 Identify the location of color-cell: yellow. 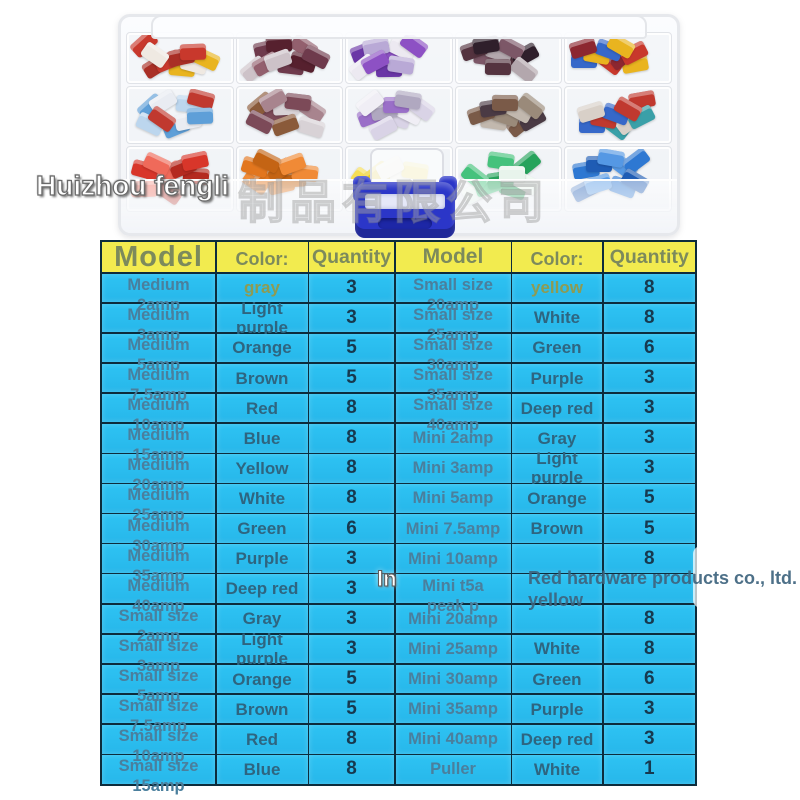
(557, 288).